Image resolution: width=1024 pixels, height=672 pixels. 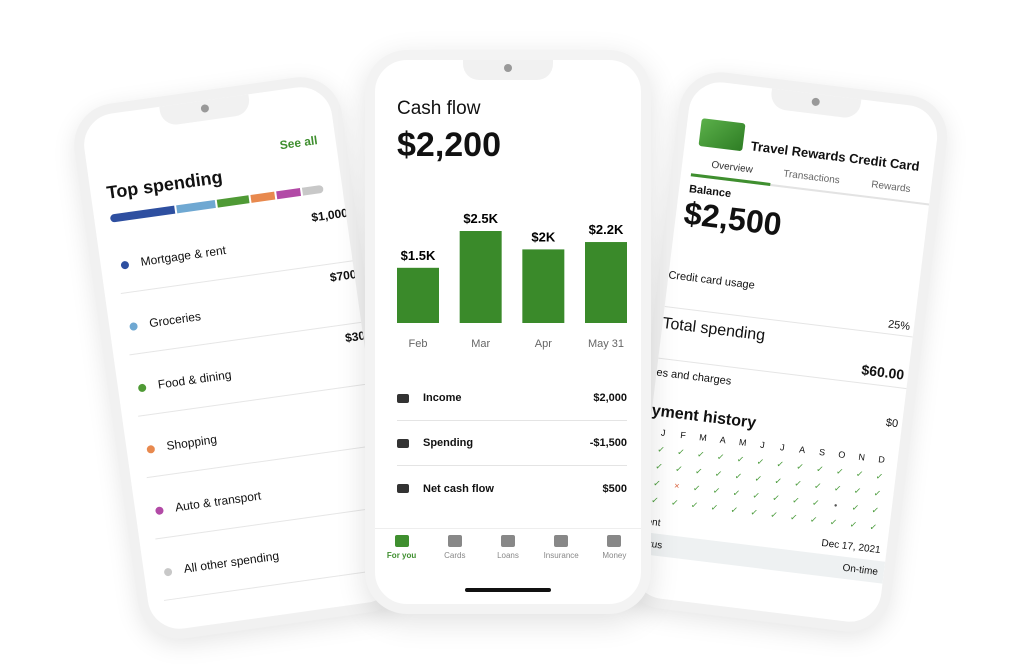 What do you see at coordinates (543, 286) in the screenshot?
I see `bar-Apr` at bounding box center [543, 286].